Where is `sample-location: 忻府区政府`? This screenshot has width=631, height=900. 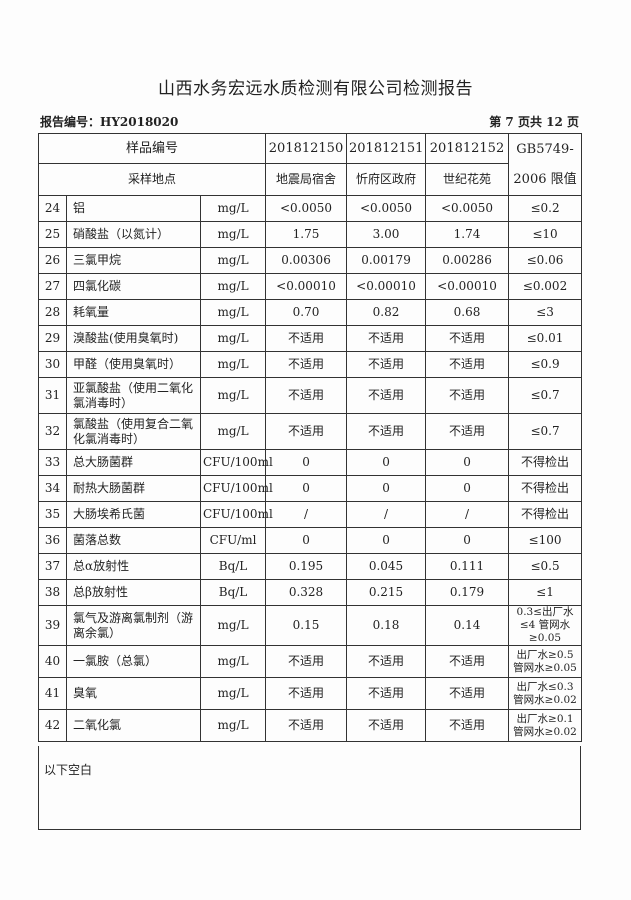
sample-location: 忻府区政府 is located at coordinates (386, 179).